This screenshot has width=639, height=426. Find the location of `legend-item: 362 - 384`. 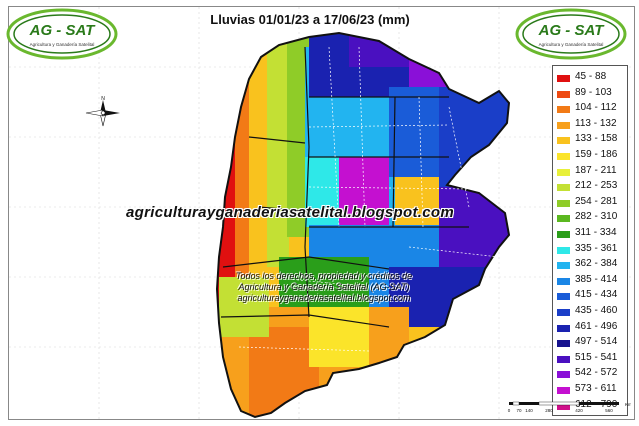

legend-item: 362 - 384 is located at coordinates (591, 265).